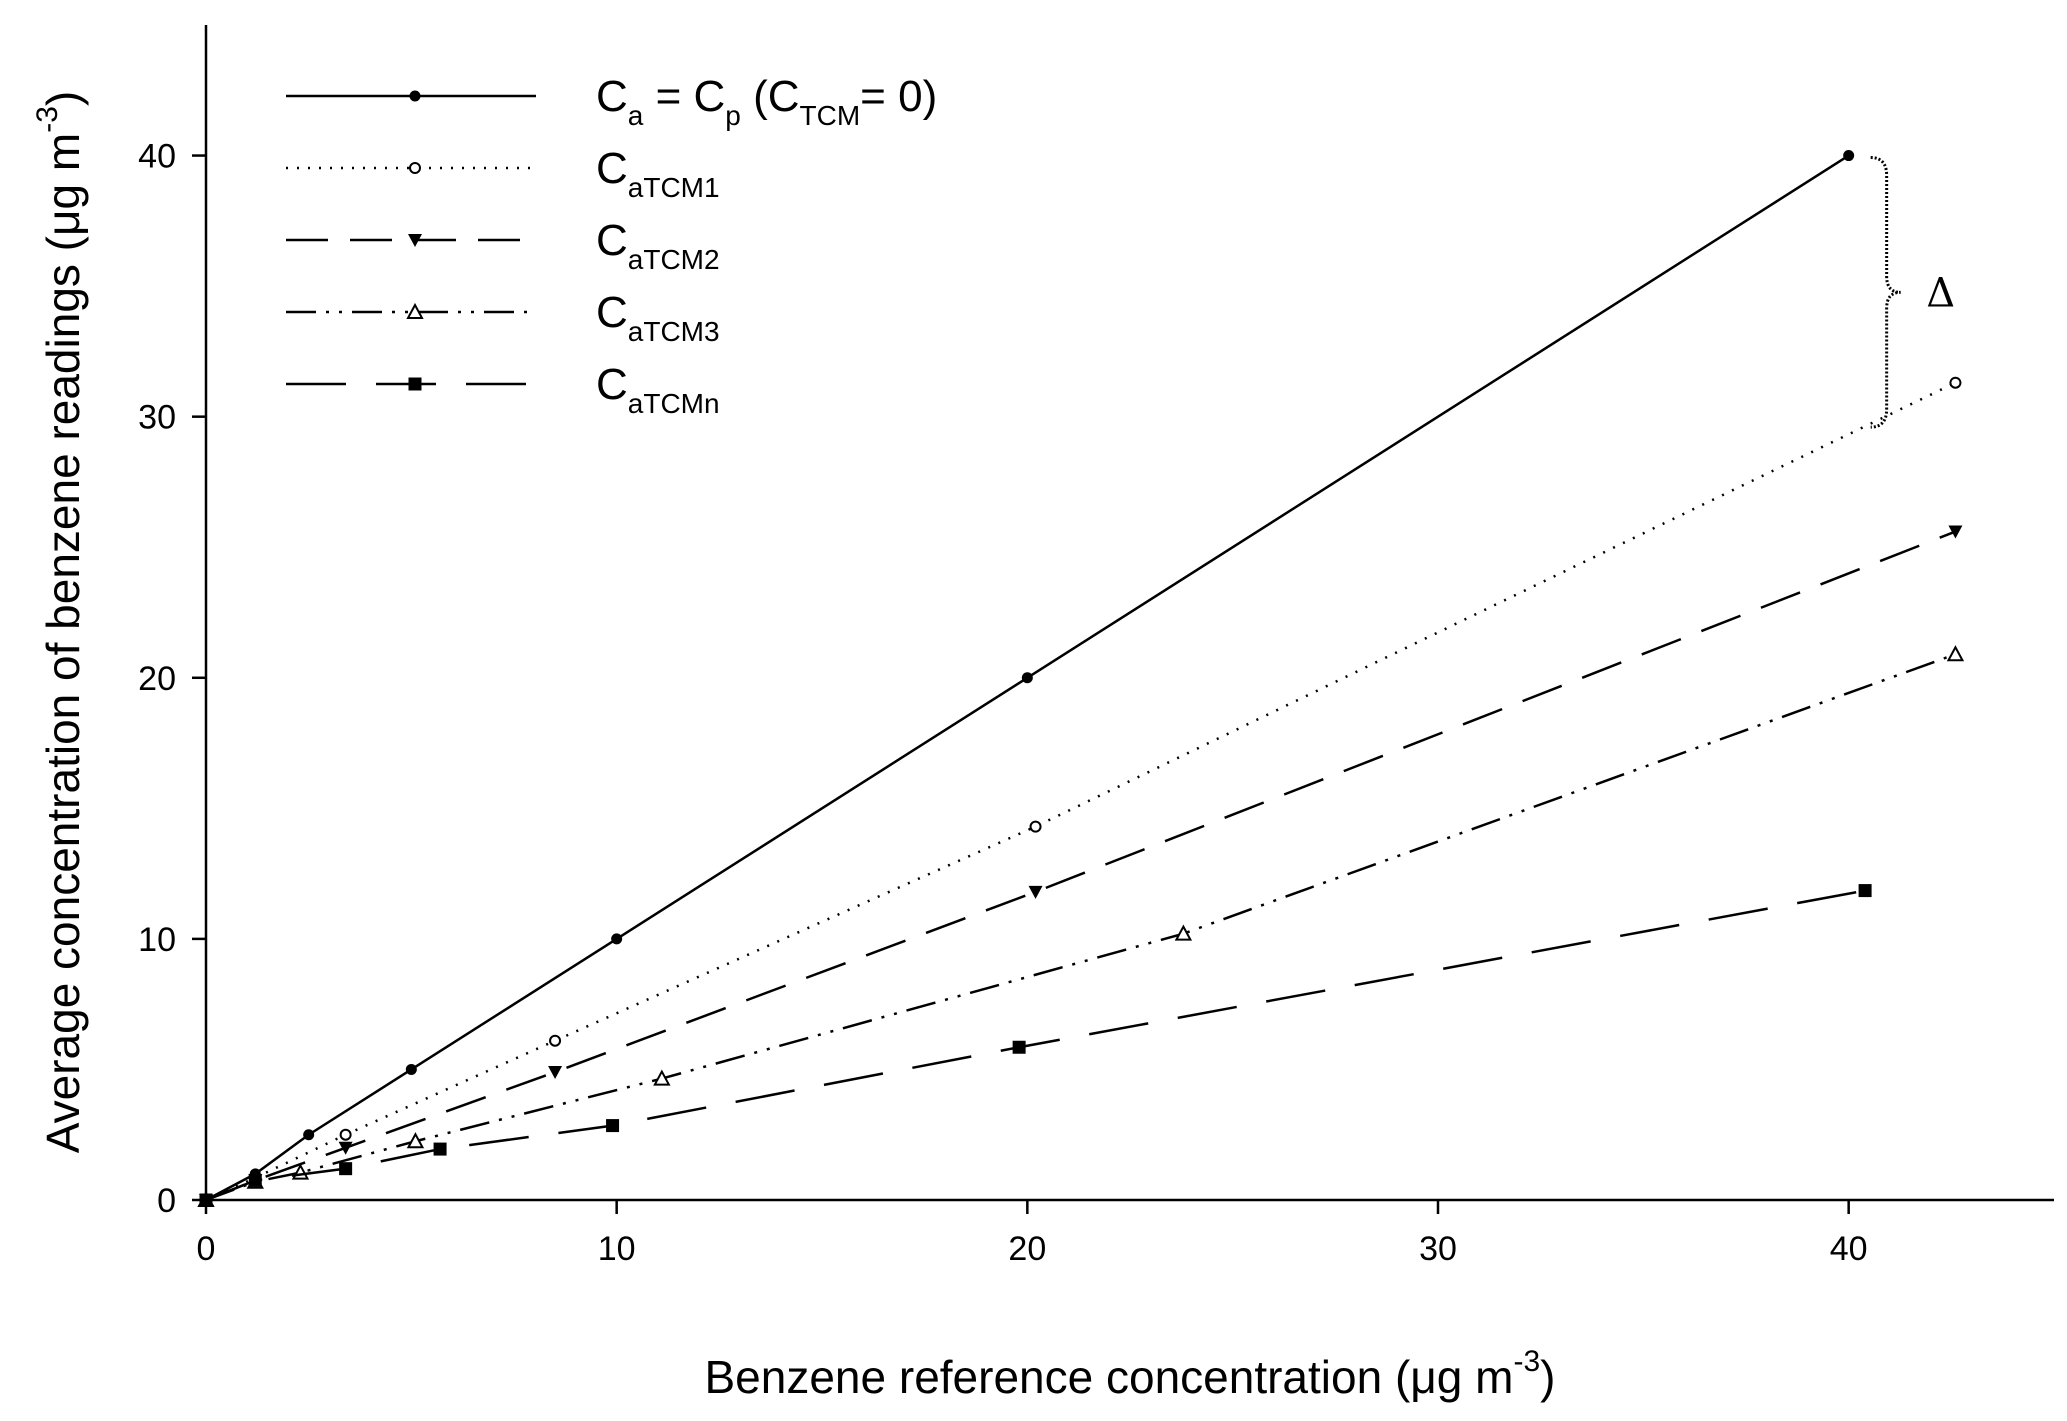  What do you see at coordinates (1940, 293) in the screenshot?
I see `delta-label: Δ` at bounding box center [1940, 293].